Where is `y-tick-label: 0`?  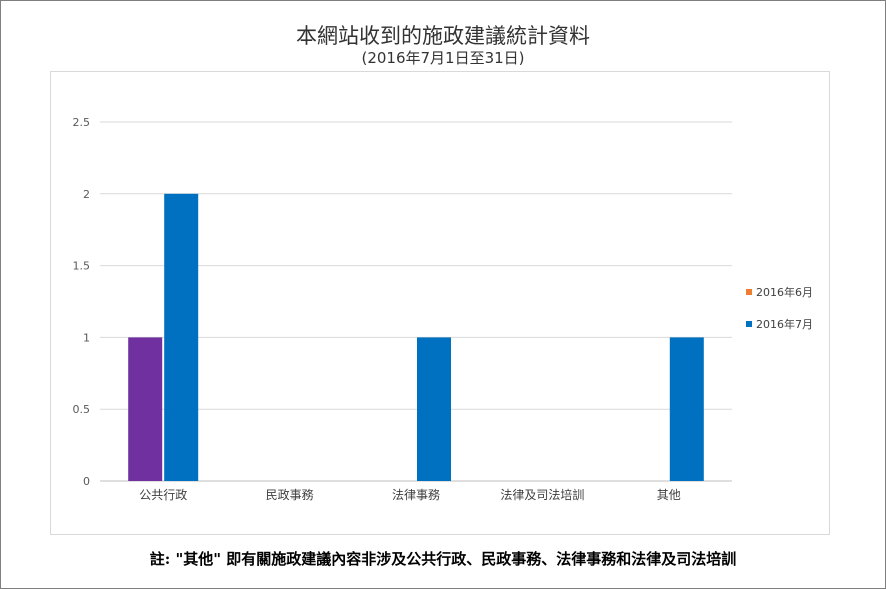
y-tick-label: 0 is located at coordinates (86, 481).